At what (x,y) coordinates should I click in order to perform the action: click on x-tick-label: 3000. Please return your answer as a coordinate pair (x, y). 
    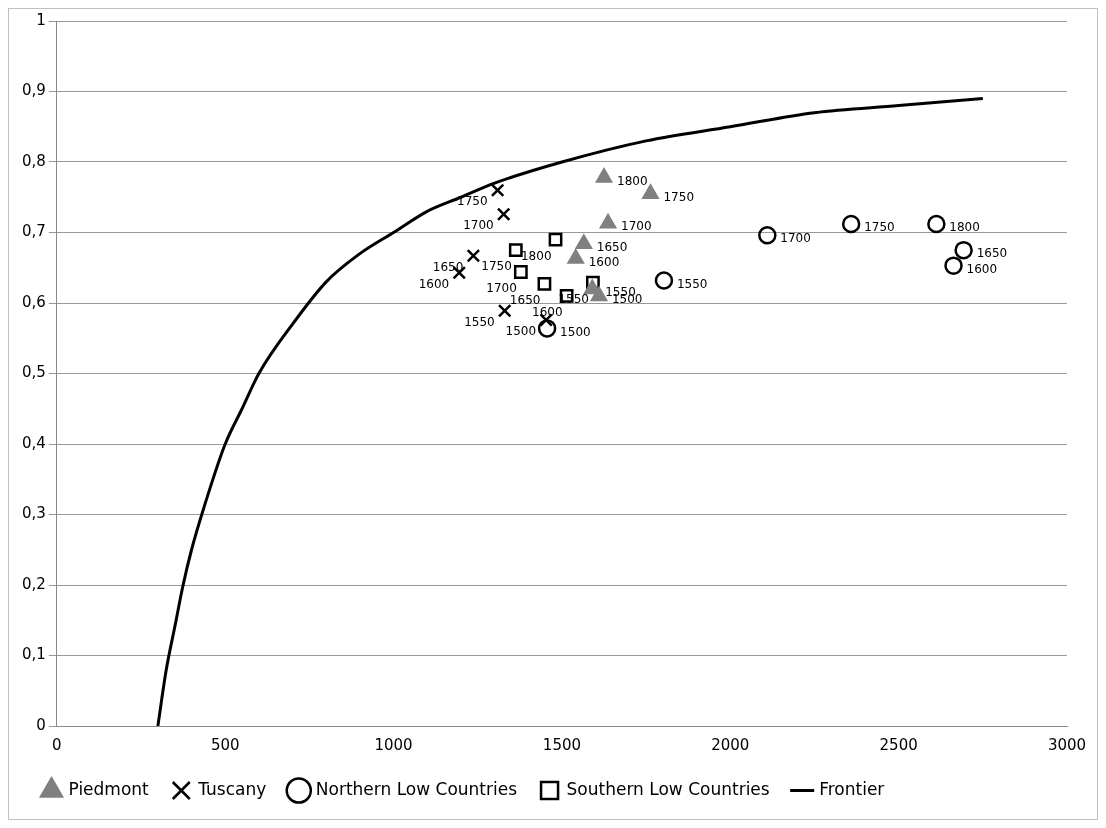
    Looking at the image, I should click on (1067, 744).